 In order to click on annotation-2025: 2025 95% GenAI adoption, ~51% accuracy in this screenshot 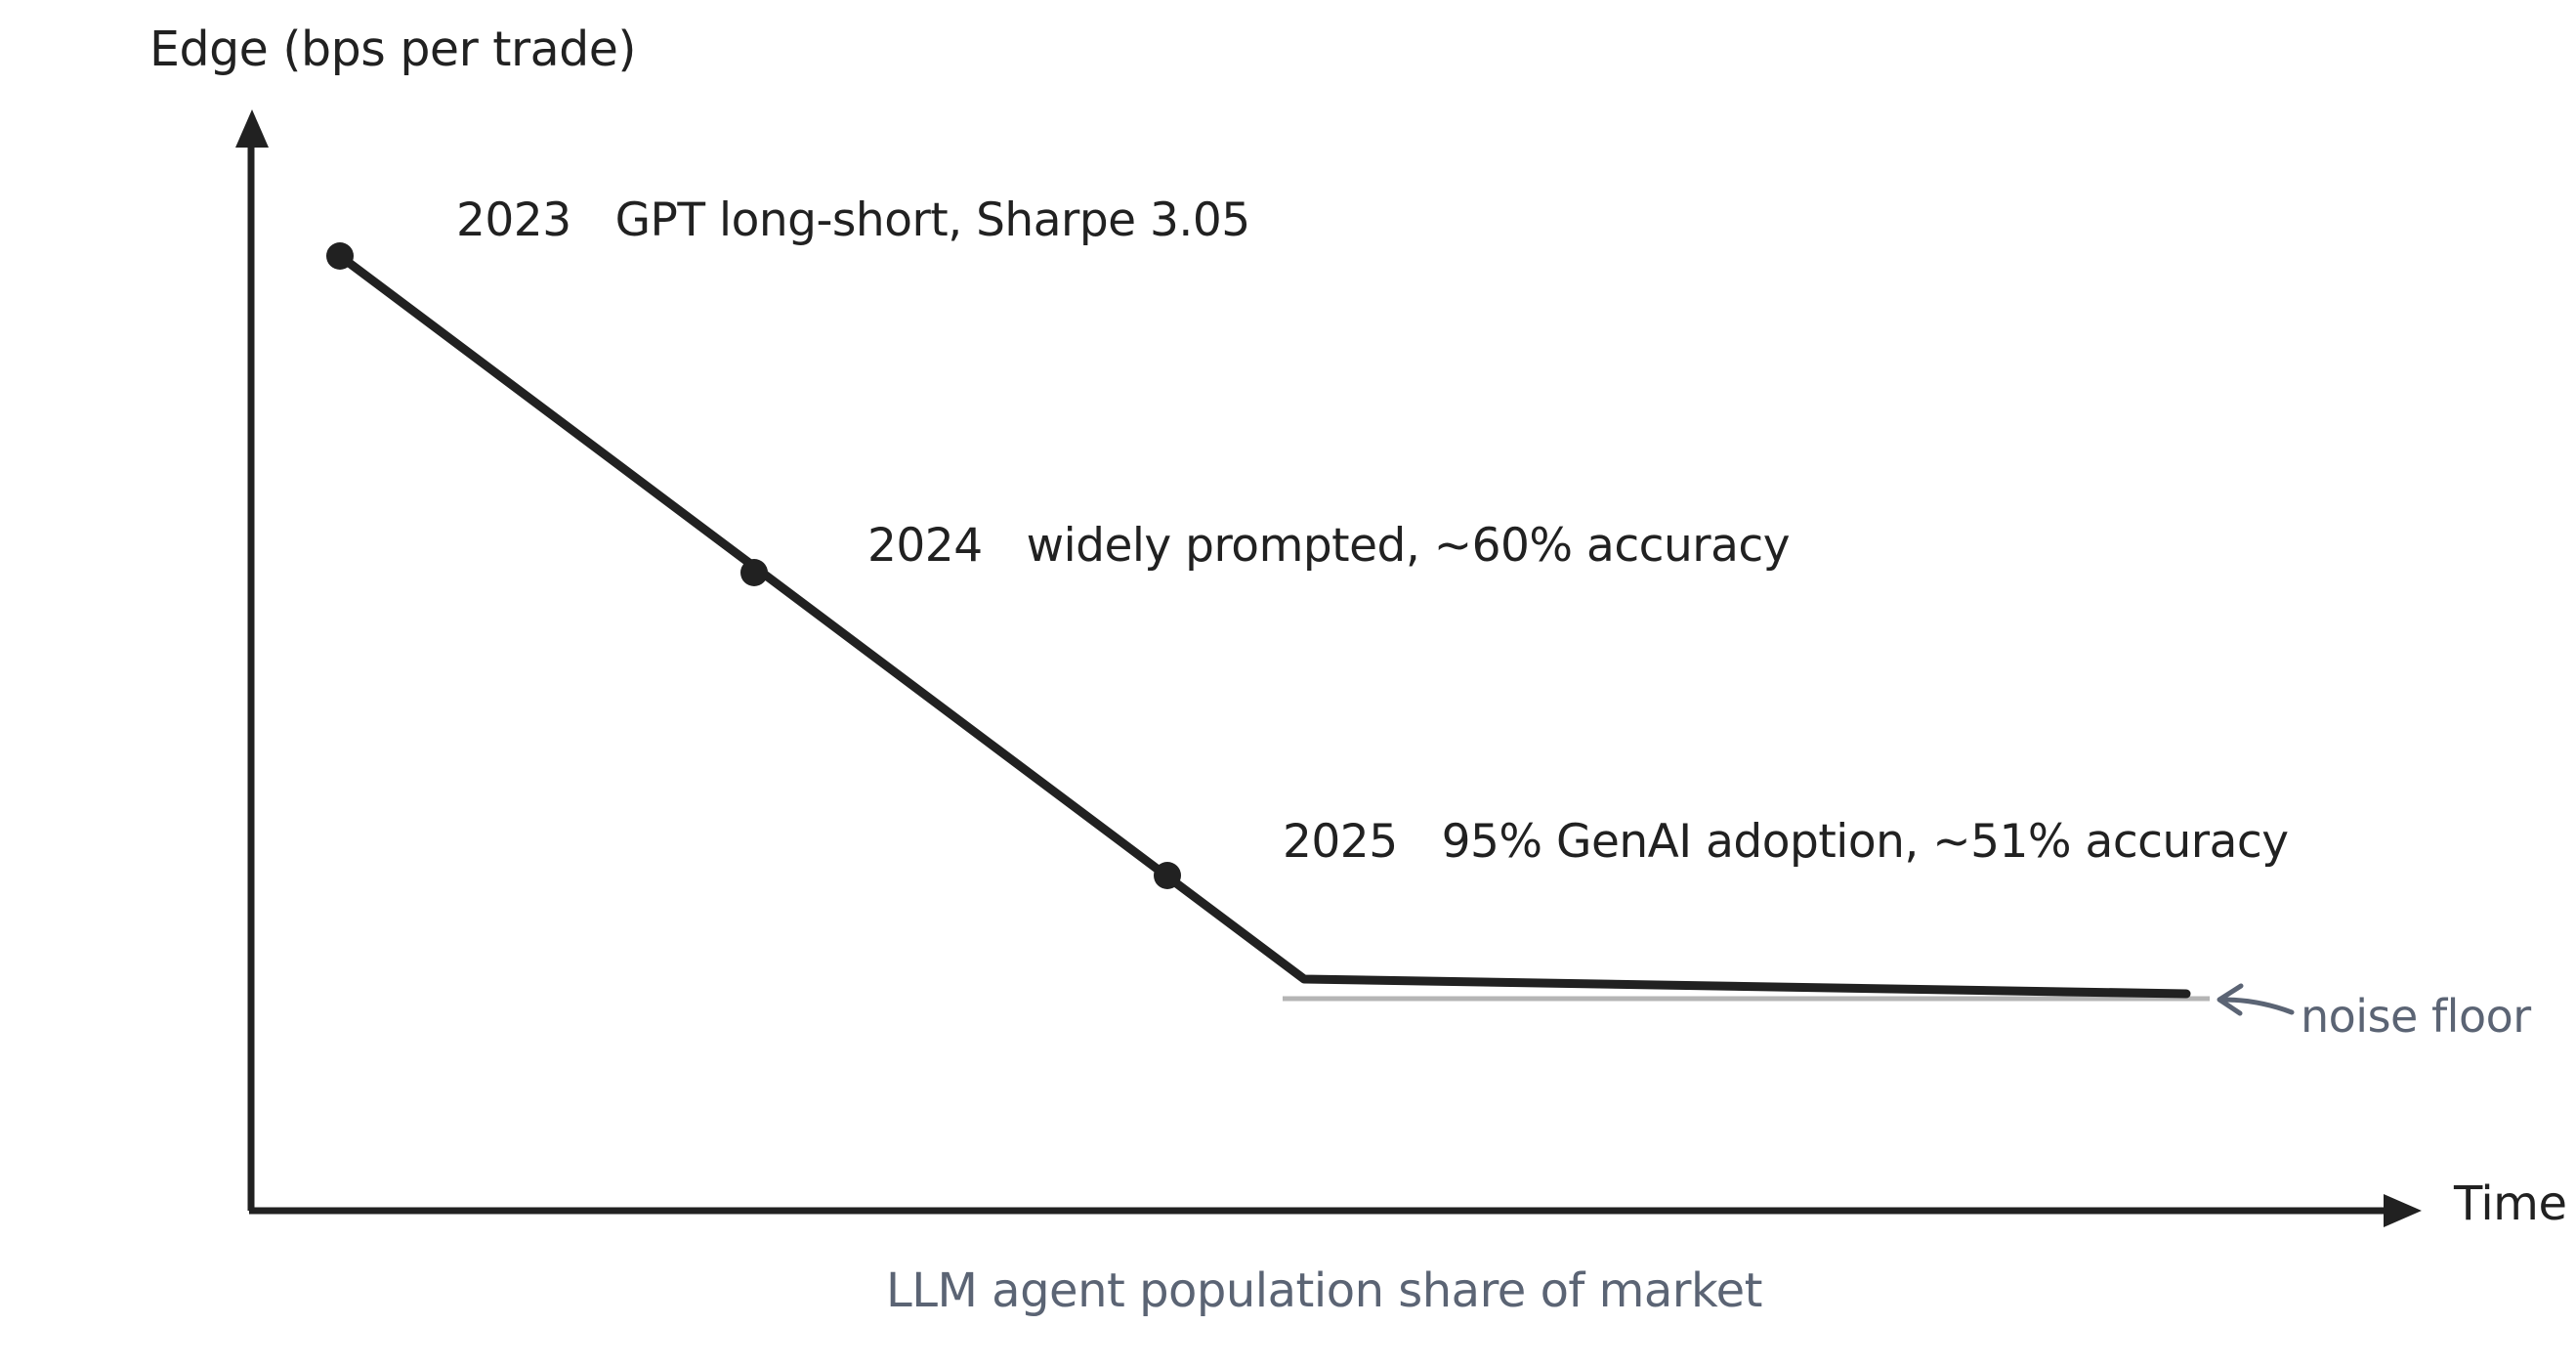, I will do `click(1786, 842)`.